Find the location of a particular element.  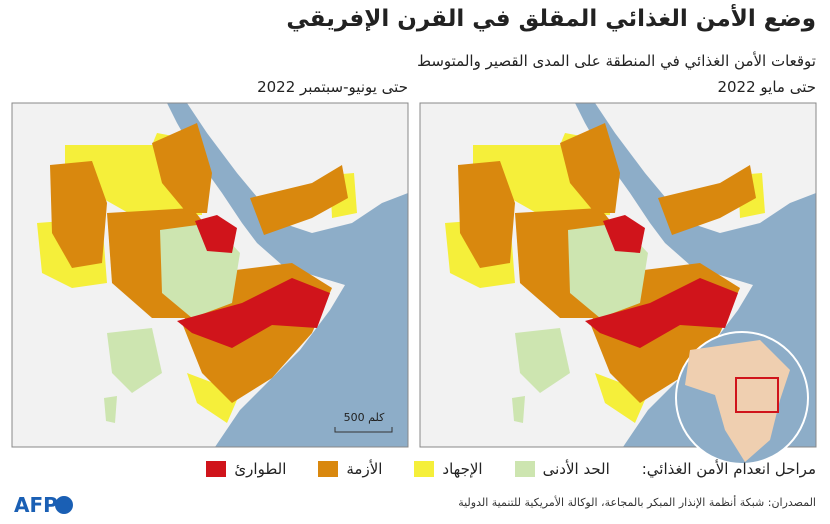

globe-focus is located at coordinates (757, 395).